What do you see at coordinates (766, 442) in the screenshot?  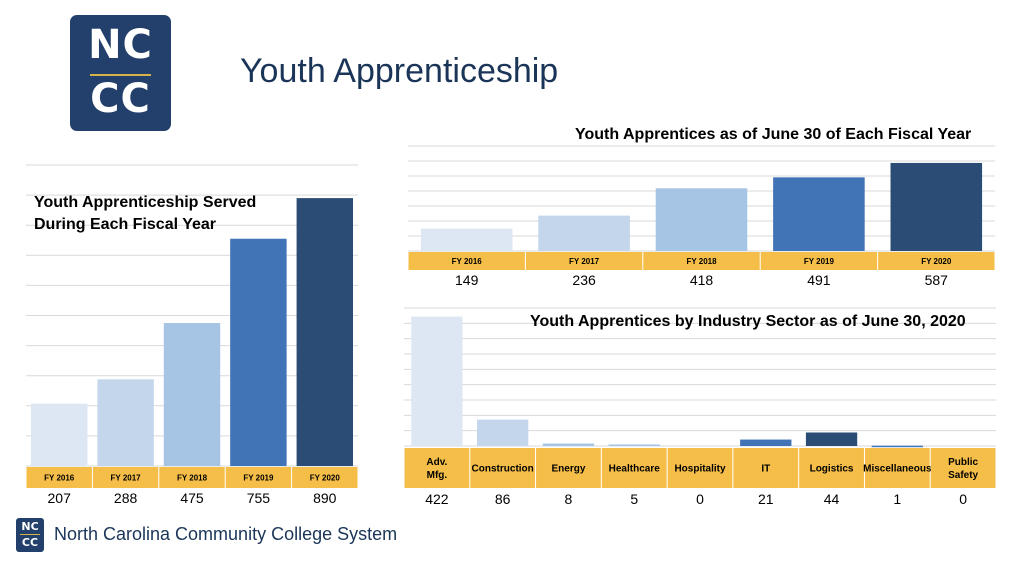 I see `chart3-bar-it` at bounding box center [766, 442].